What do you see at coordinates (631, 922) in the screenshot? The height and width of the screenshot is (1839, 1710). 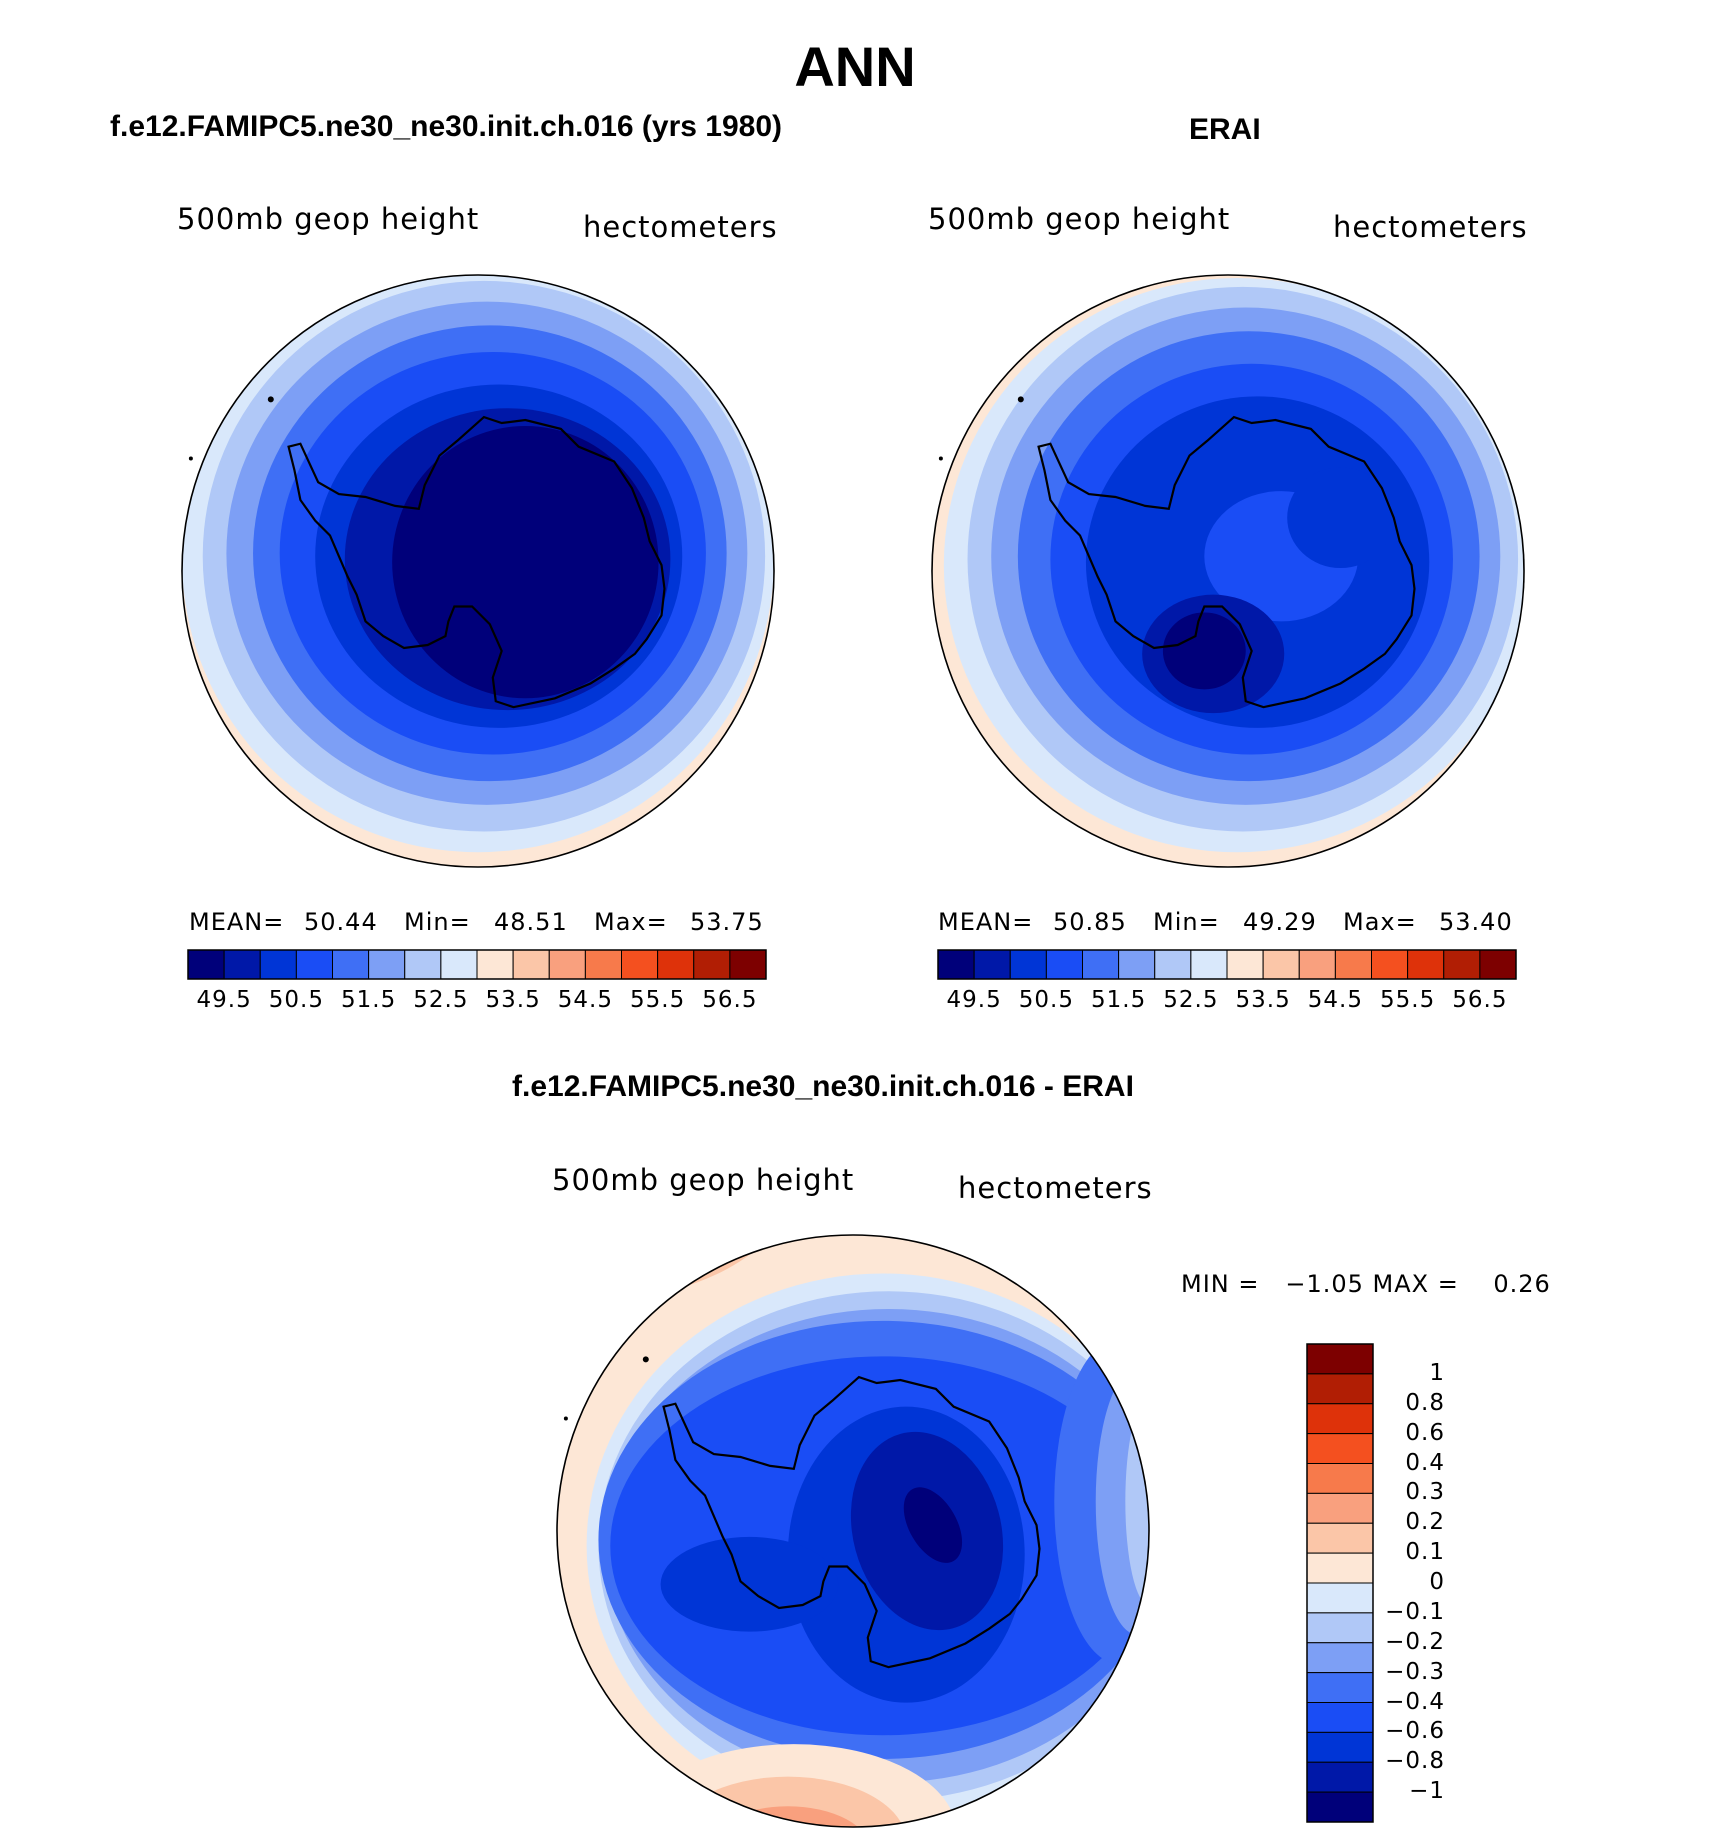 I see `test-max-label: Max=` at bounding box center [631, 922].